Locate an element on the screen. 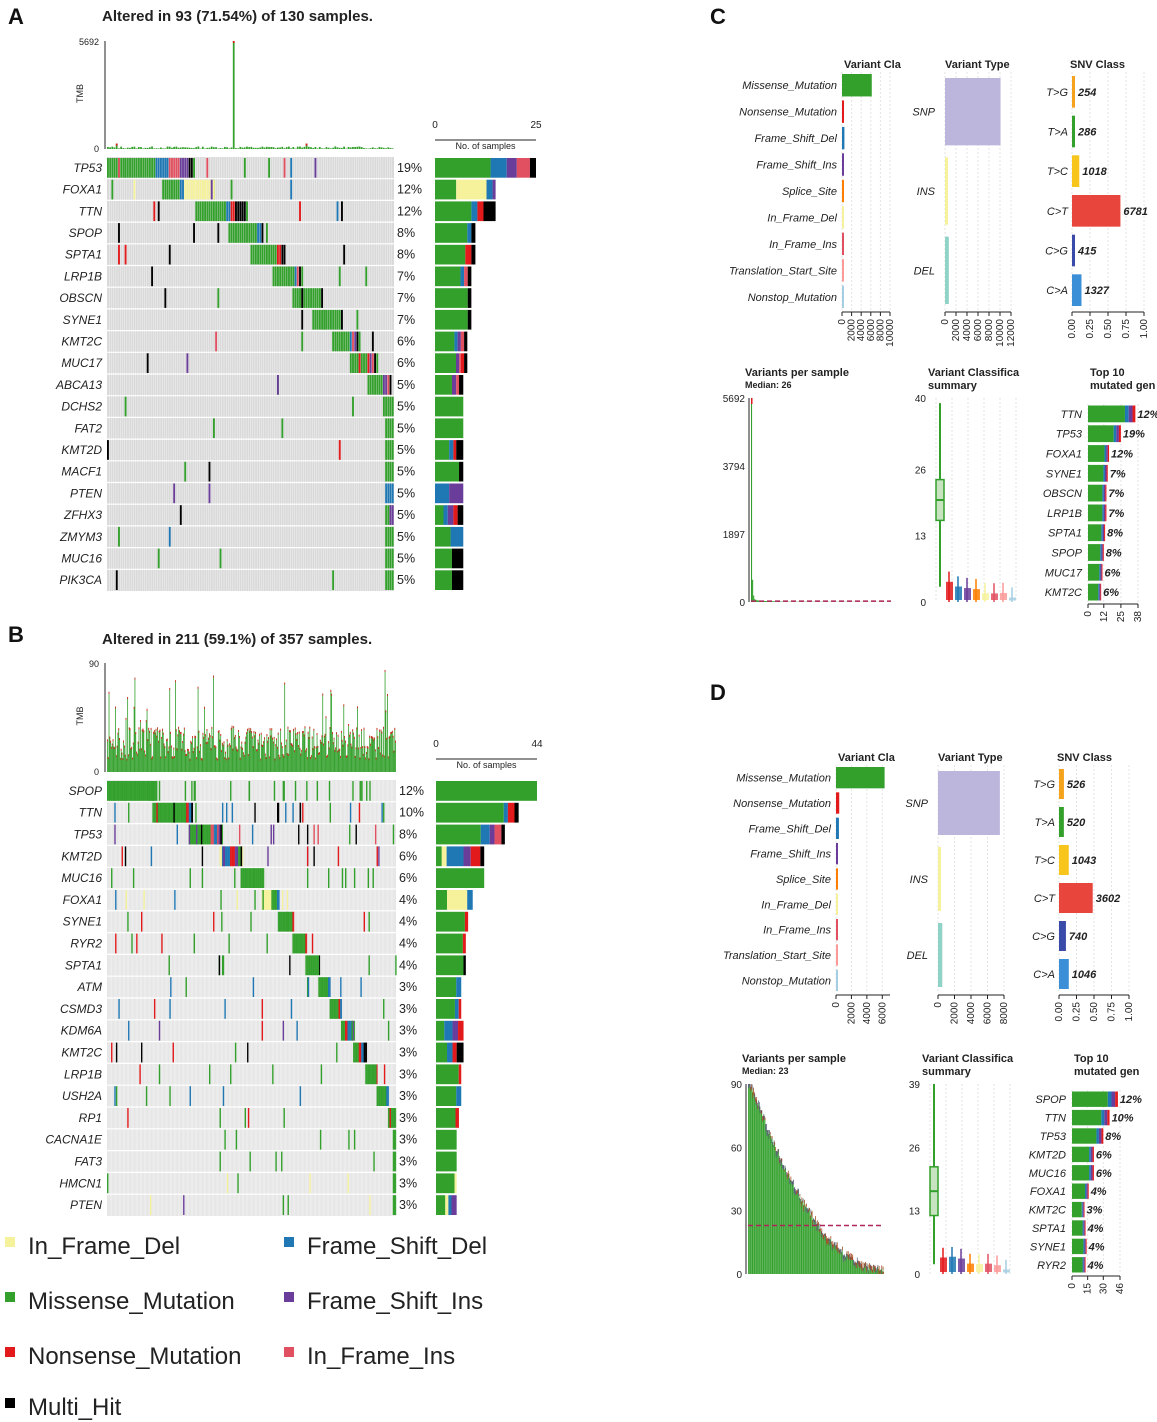 The width and height of the screenshot is (1157, 1422). variant-class-bar is located at coordinates (843, 270).